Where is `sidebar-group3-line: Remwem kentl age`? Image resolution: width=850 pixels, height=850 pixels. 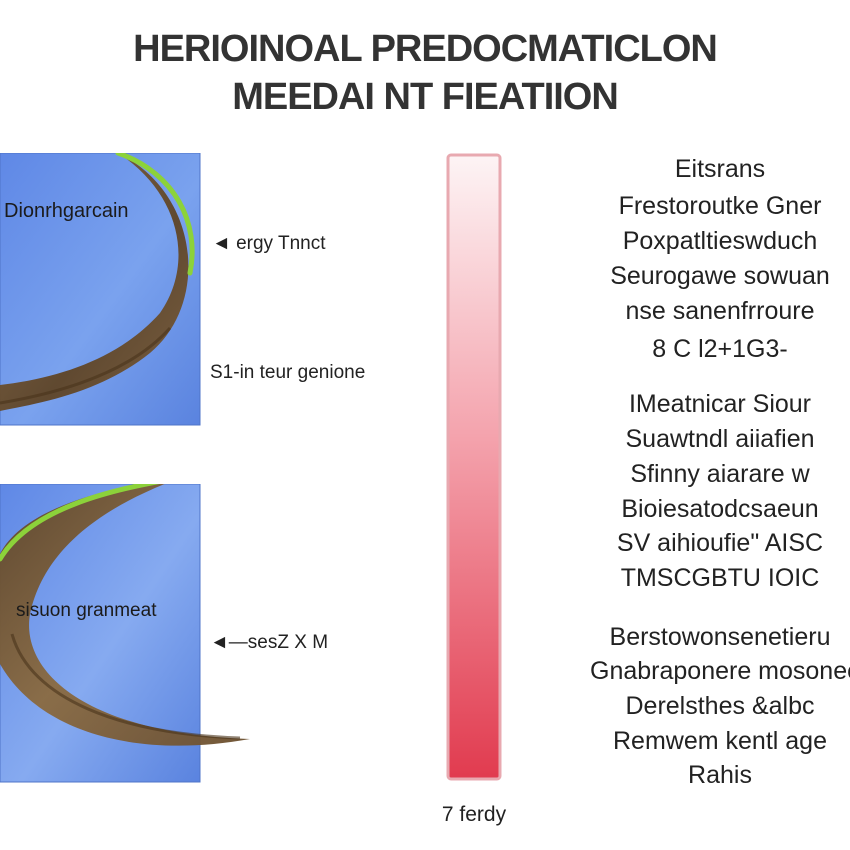
sidebar-group3-line: Remwem kentl age is located at coordinates (720, 741).